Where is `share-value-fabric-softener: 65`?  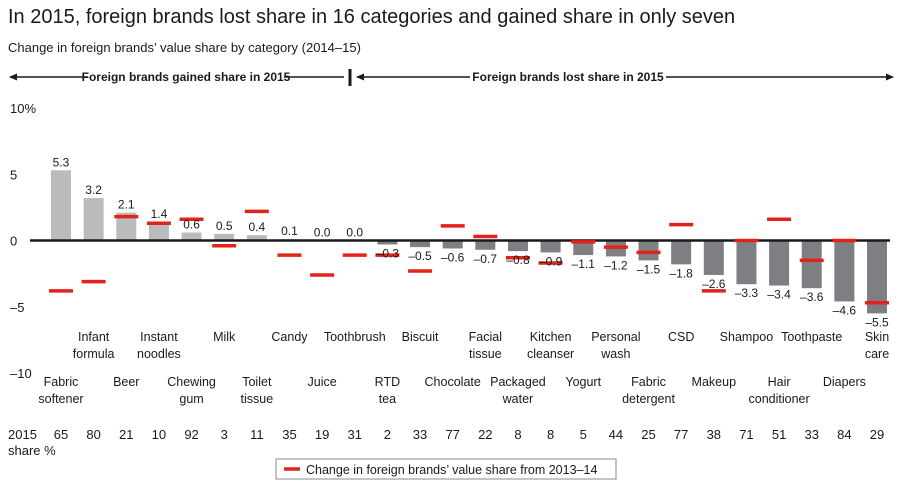
share-value-fabric-softener: 65 is located at coordinates (61, 434).